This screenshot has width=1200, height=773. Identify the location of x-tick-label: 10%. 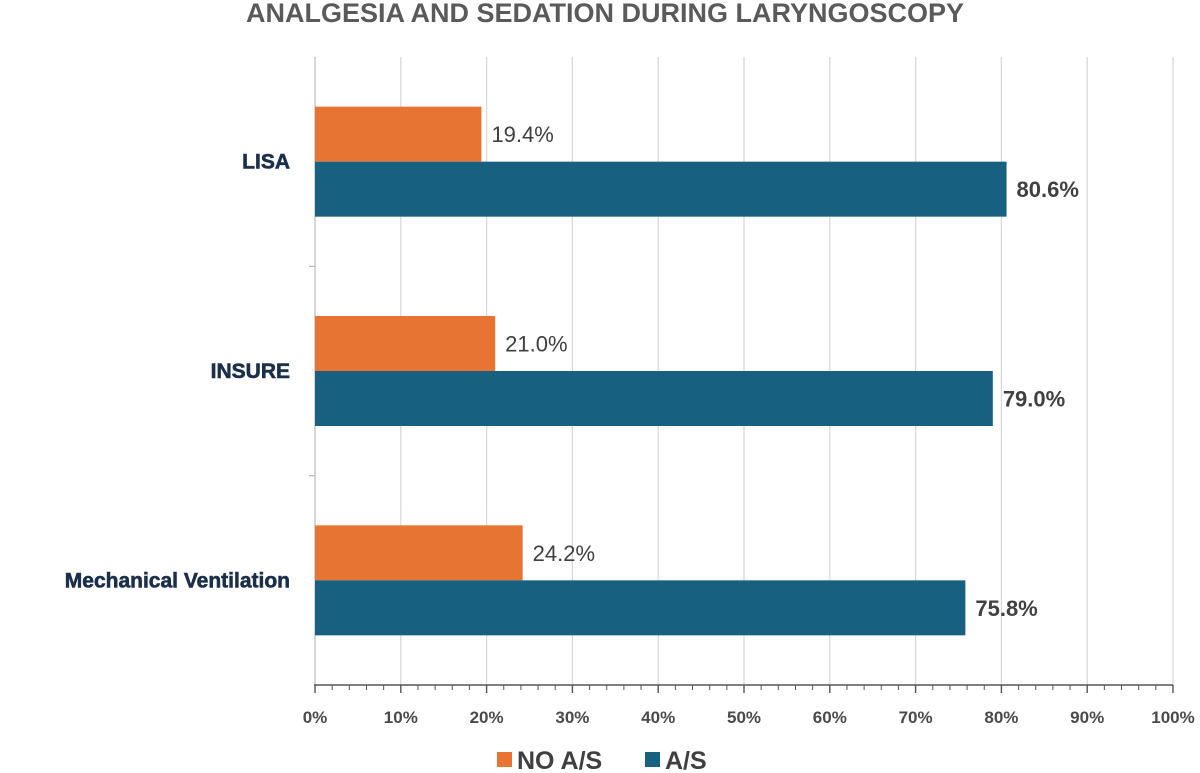
(401, 717).